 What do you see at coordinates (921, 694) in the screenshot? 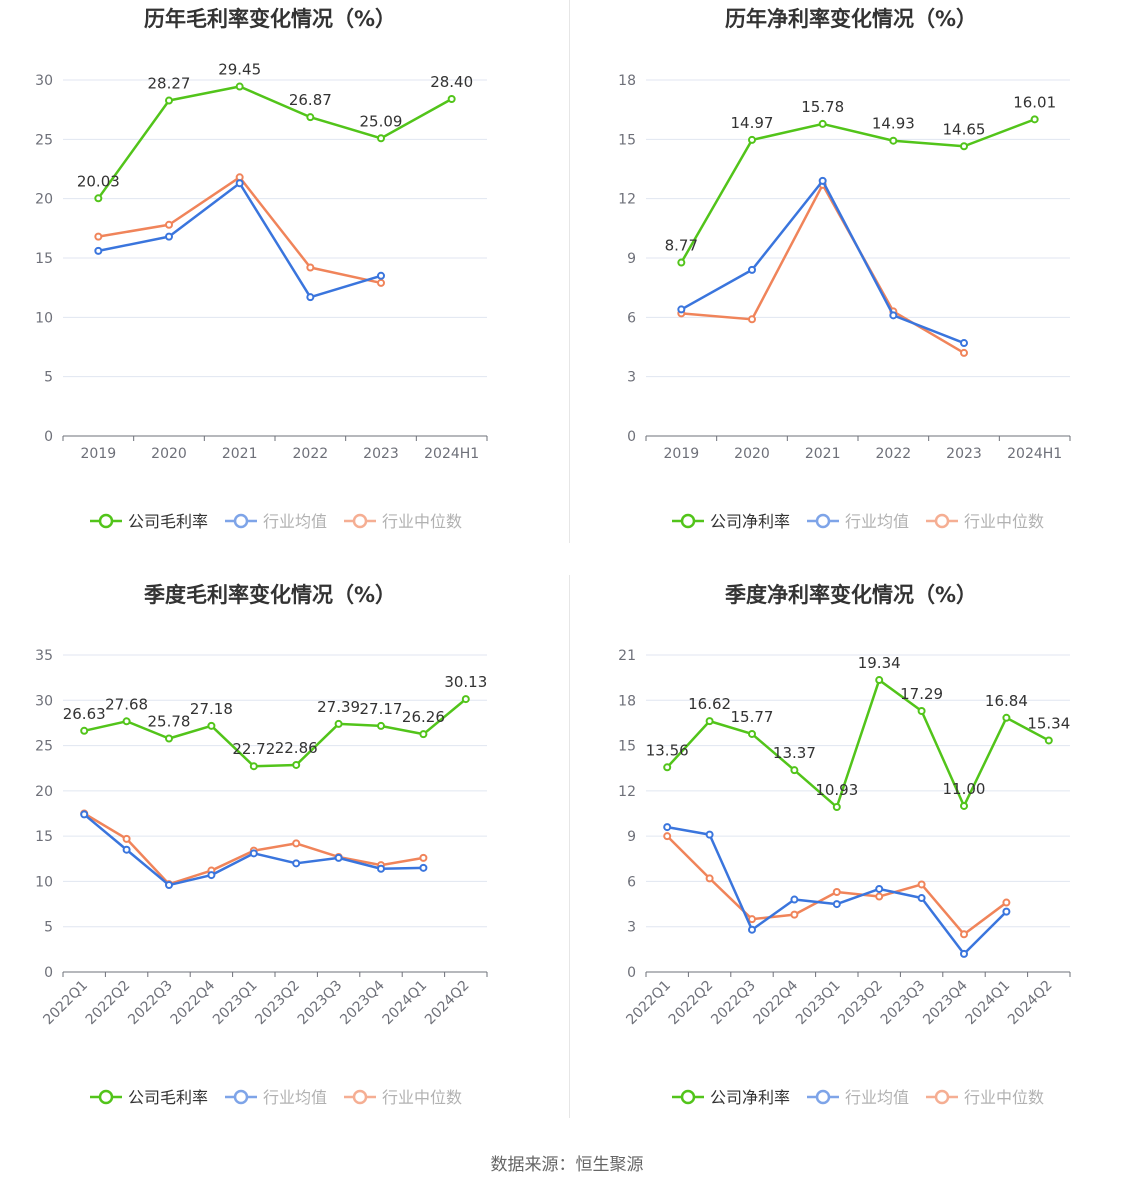
I see `data-label: 17.29` at bounding box center [921, 694].